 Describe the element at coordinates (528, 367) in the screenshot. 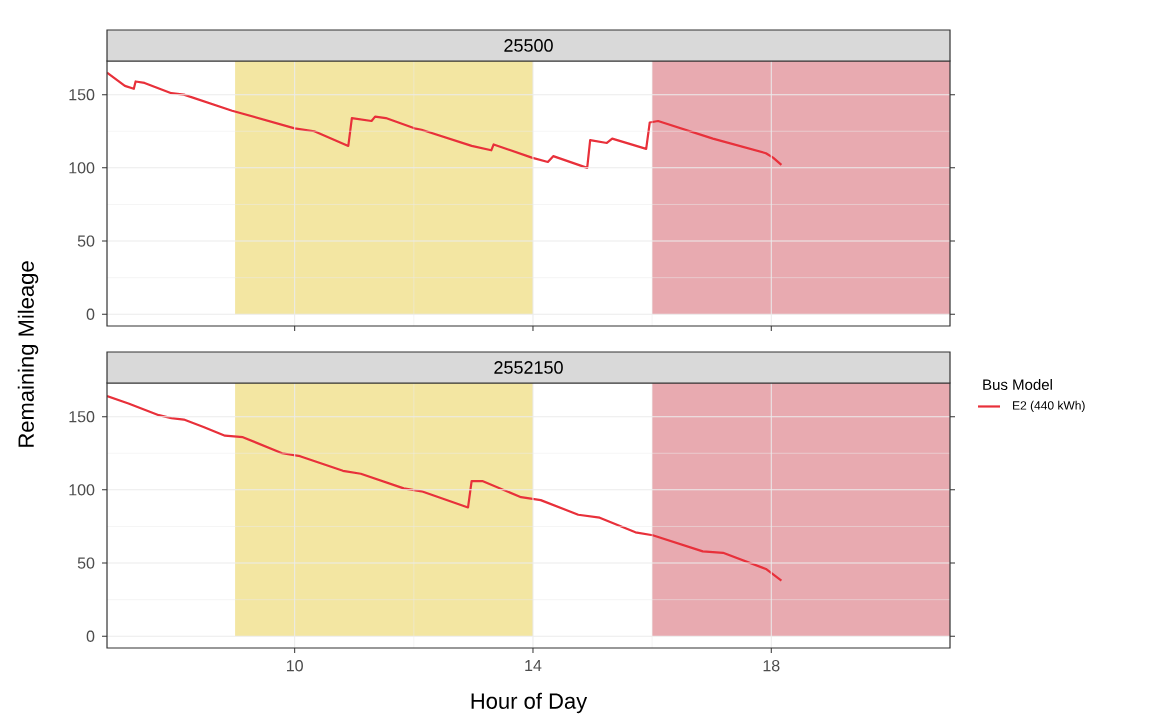

I see `chart-title: 2552150` at that location.